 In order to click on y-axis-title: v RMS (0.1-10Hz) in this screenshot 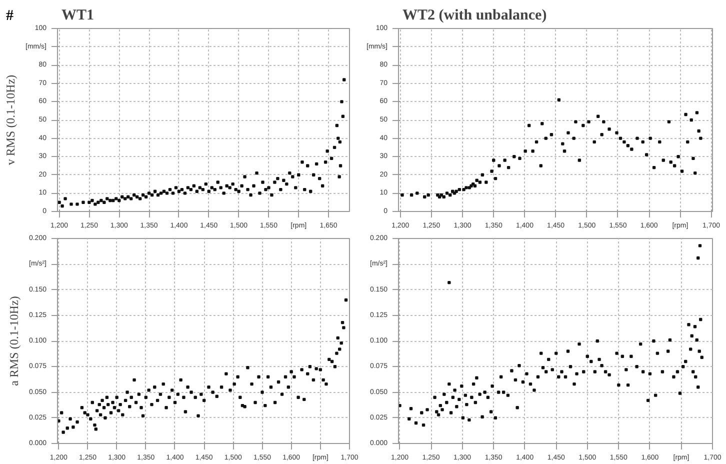, I will do `click(11, 120)`.